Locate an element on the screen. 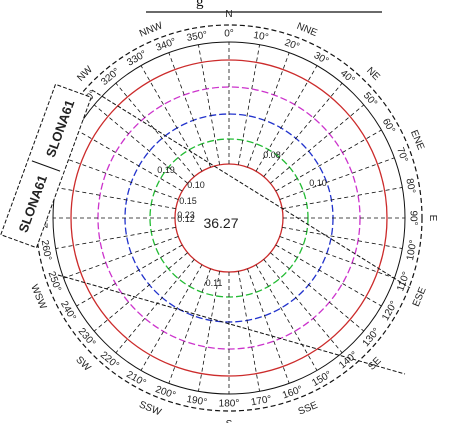  degree-label: 330° is located at coordinates (136, 59).